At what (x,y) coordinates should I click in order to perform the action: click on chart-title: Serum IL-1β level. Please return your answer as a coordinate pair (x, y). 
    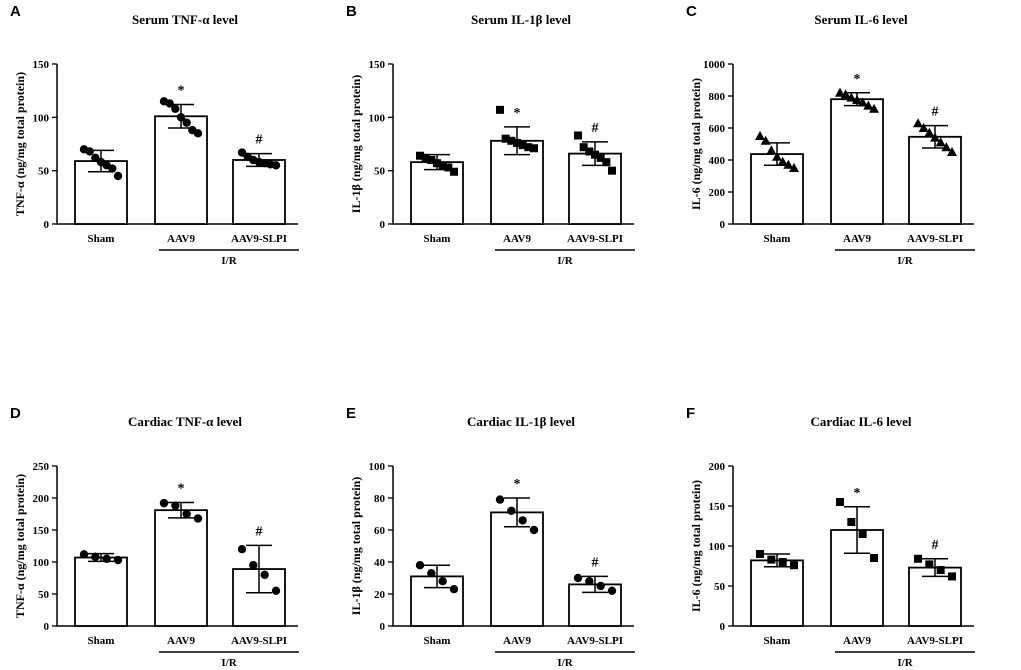
    Looking at the image, I should click on (521, 19).